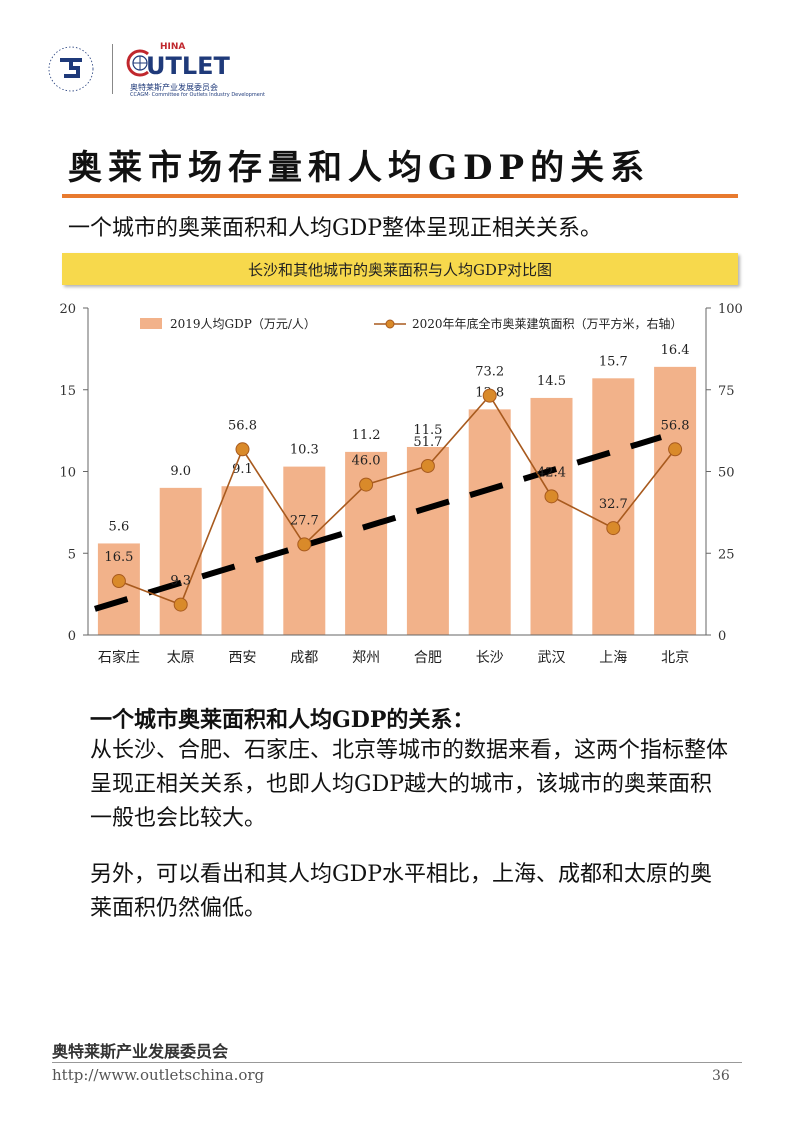 The height and width of the screenshot is (1132, 800). Describe the element at coordinates (304, 450) in the screenshot. I see `gdp-value-label: 10.3` at that location.